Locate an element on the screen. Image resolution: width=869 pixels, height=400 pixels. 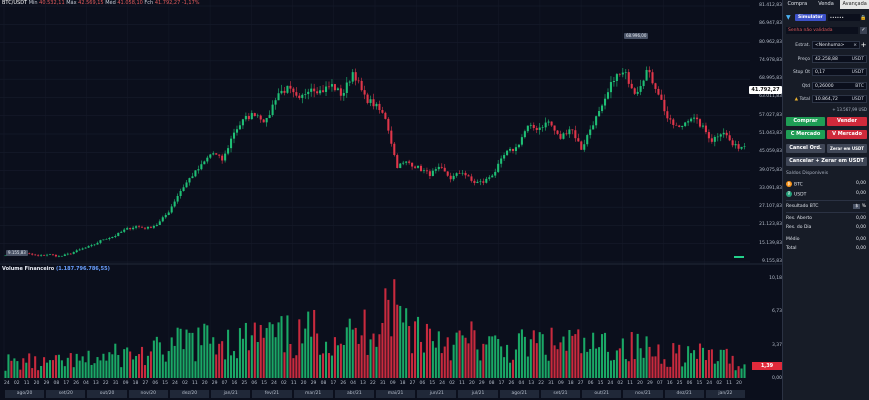
result-total-value: 0,00 is located at coordinates (860, 248).